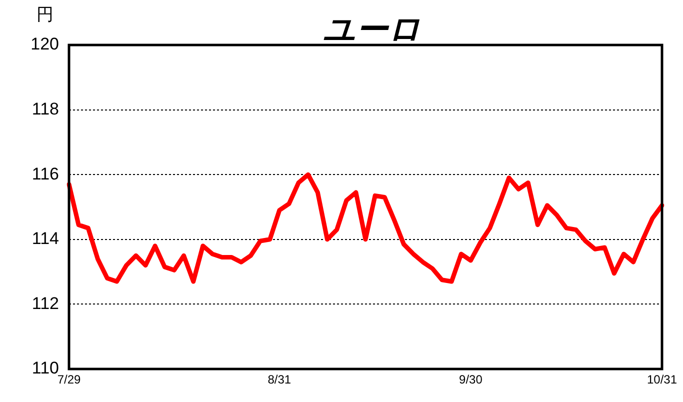 The height and width of the screenshot is (402, 683). What do you see at coordinates (45, 368) in the screenshot?
I see `y-tick-label: 110` at bounding box center [45, 368].